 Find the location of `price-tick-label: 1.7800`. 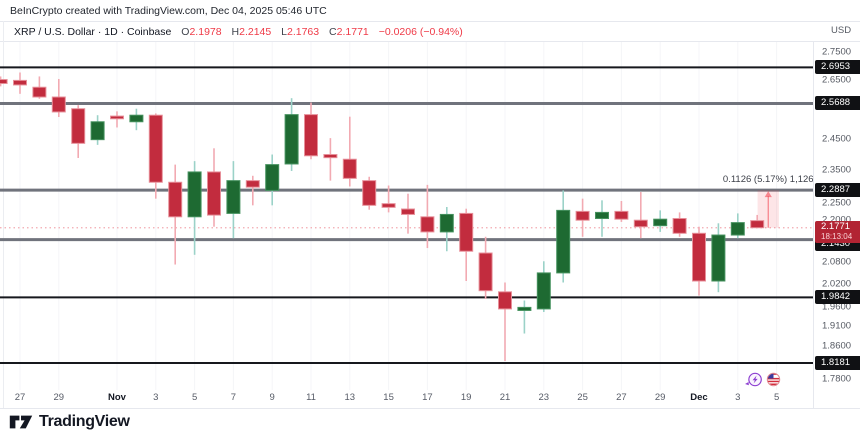

price-tick-label: 1.7800 is located at coordinates (837, 379).